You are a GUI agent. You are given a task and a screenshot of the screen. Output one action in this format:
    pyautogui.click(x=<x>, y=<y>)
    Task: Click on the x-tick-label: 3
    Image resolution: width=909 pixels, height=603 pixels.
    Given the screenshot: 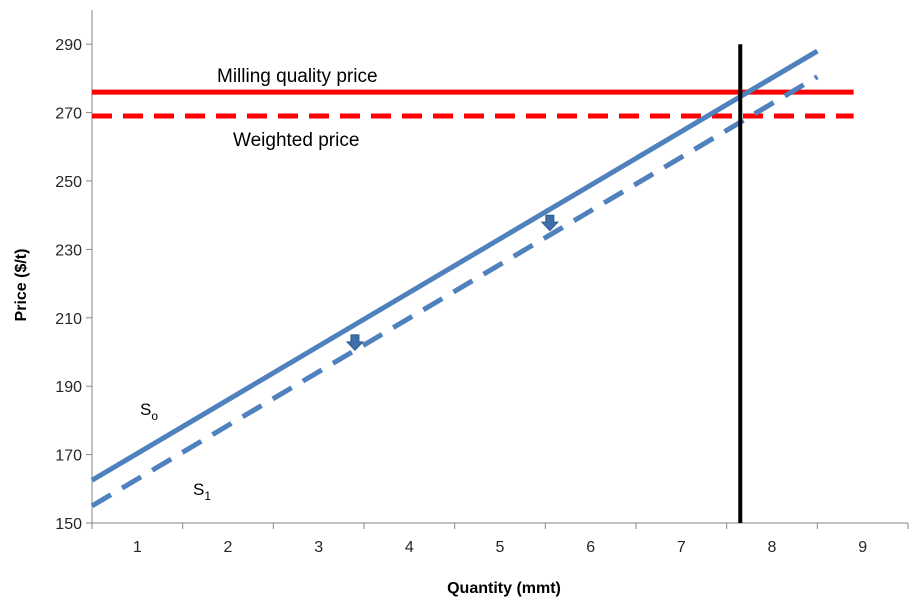 What is the action you would take?
    pyautogui.click(x=318, y=547)
    